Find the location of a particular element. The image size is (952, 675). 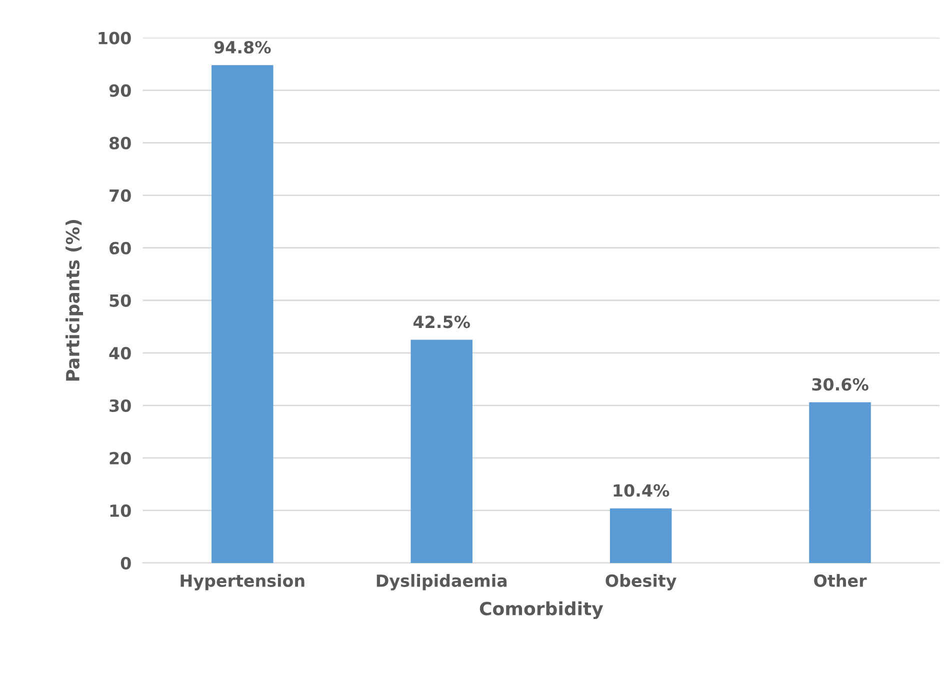

y-tick-label: 10 is located at coordinates (120, 511).